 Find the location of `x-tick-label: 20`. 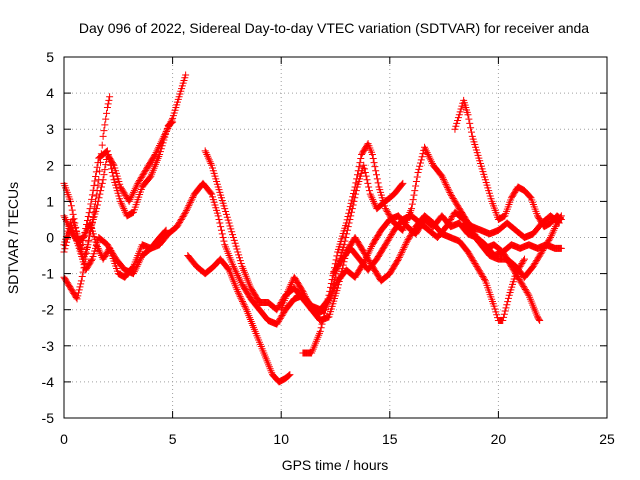

x-tick-label: 20 is located at coordinates (499, 439).